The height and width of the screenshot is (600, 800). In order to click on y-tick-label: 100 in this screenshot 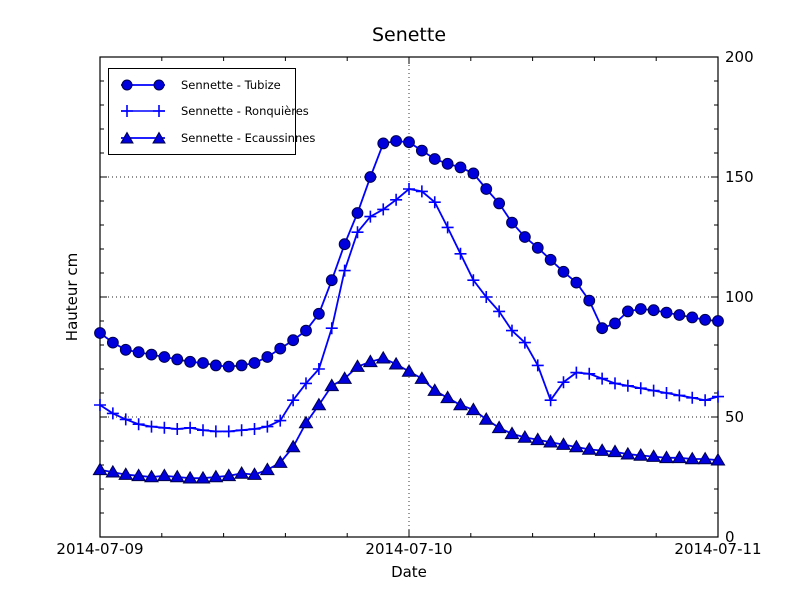, I will do `click(739, 297)`.